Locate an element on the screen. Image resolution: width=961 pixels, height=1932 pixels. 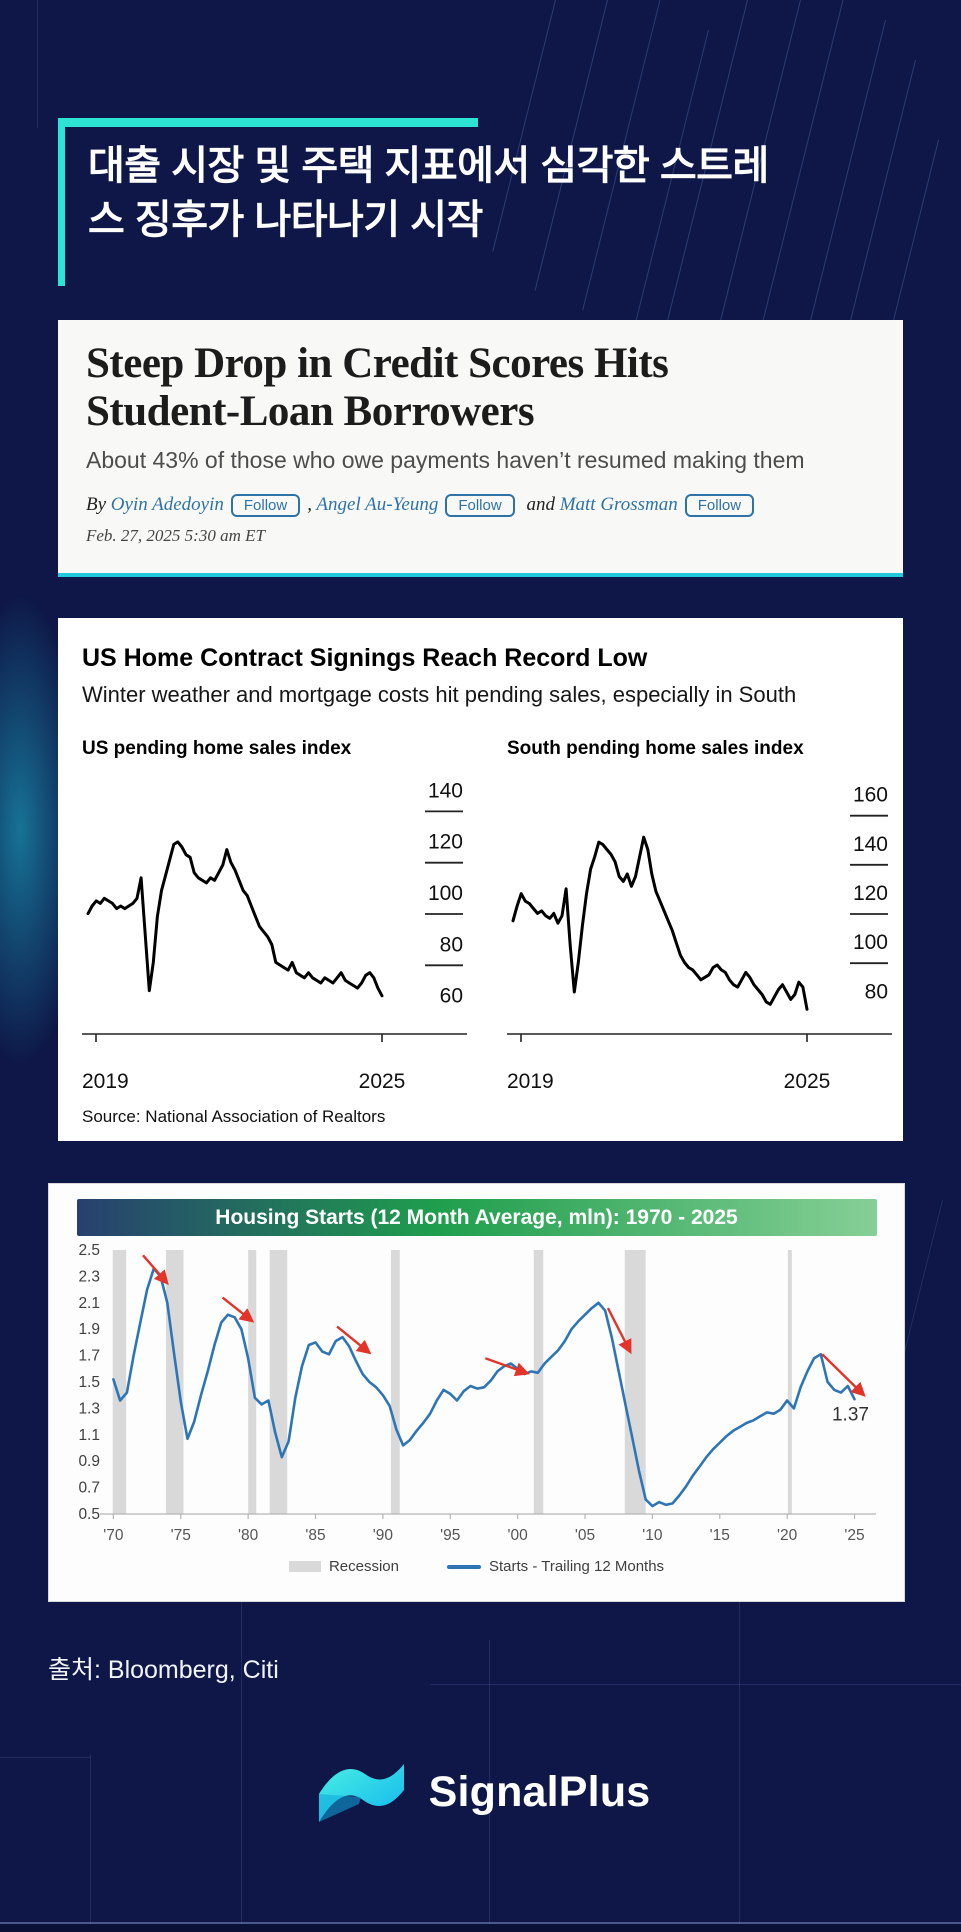
recession-swatch-icon is located at coordinates (304, 1566).